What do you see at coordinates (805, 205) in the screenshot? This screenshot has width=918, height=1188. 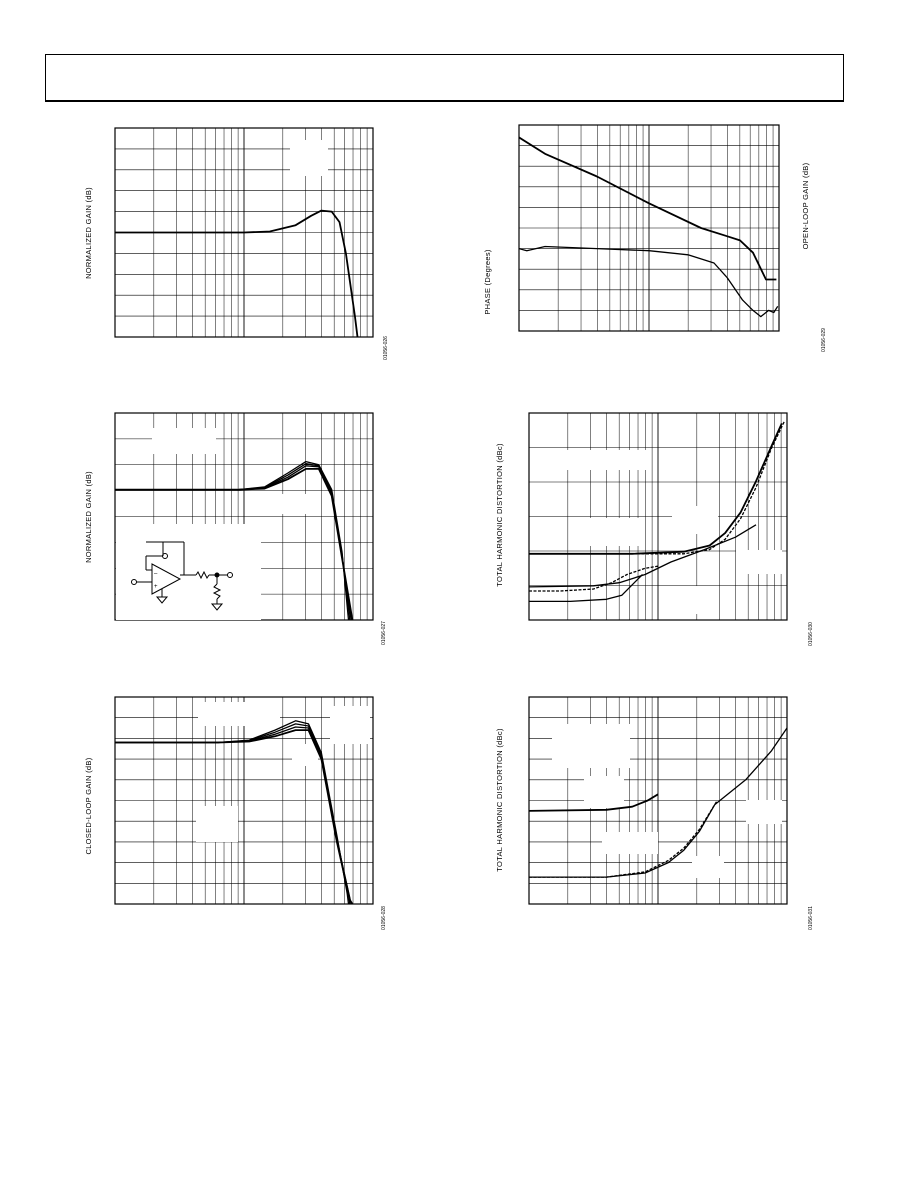 I see `y-axis-label-right: OPEN-LOOP GAIN (dB)` at bounding box center [805, 205].